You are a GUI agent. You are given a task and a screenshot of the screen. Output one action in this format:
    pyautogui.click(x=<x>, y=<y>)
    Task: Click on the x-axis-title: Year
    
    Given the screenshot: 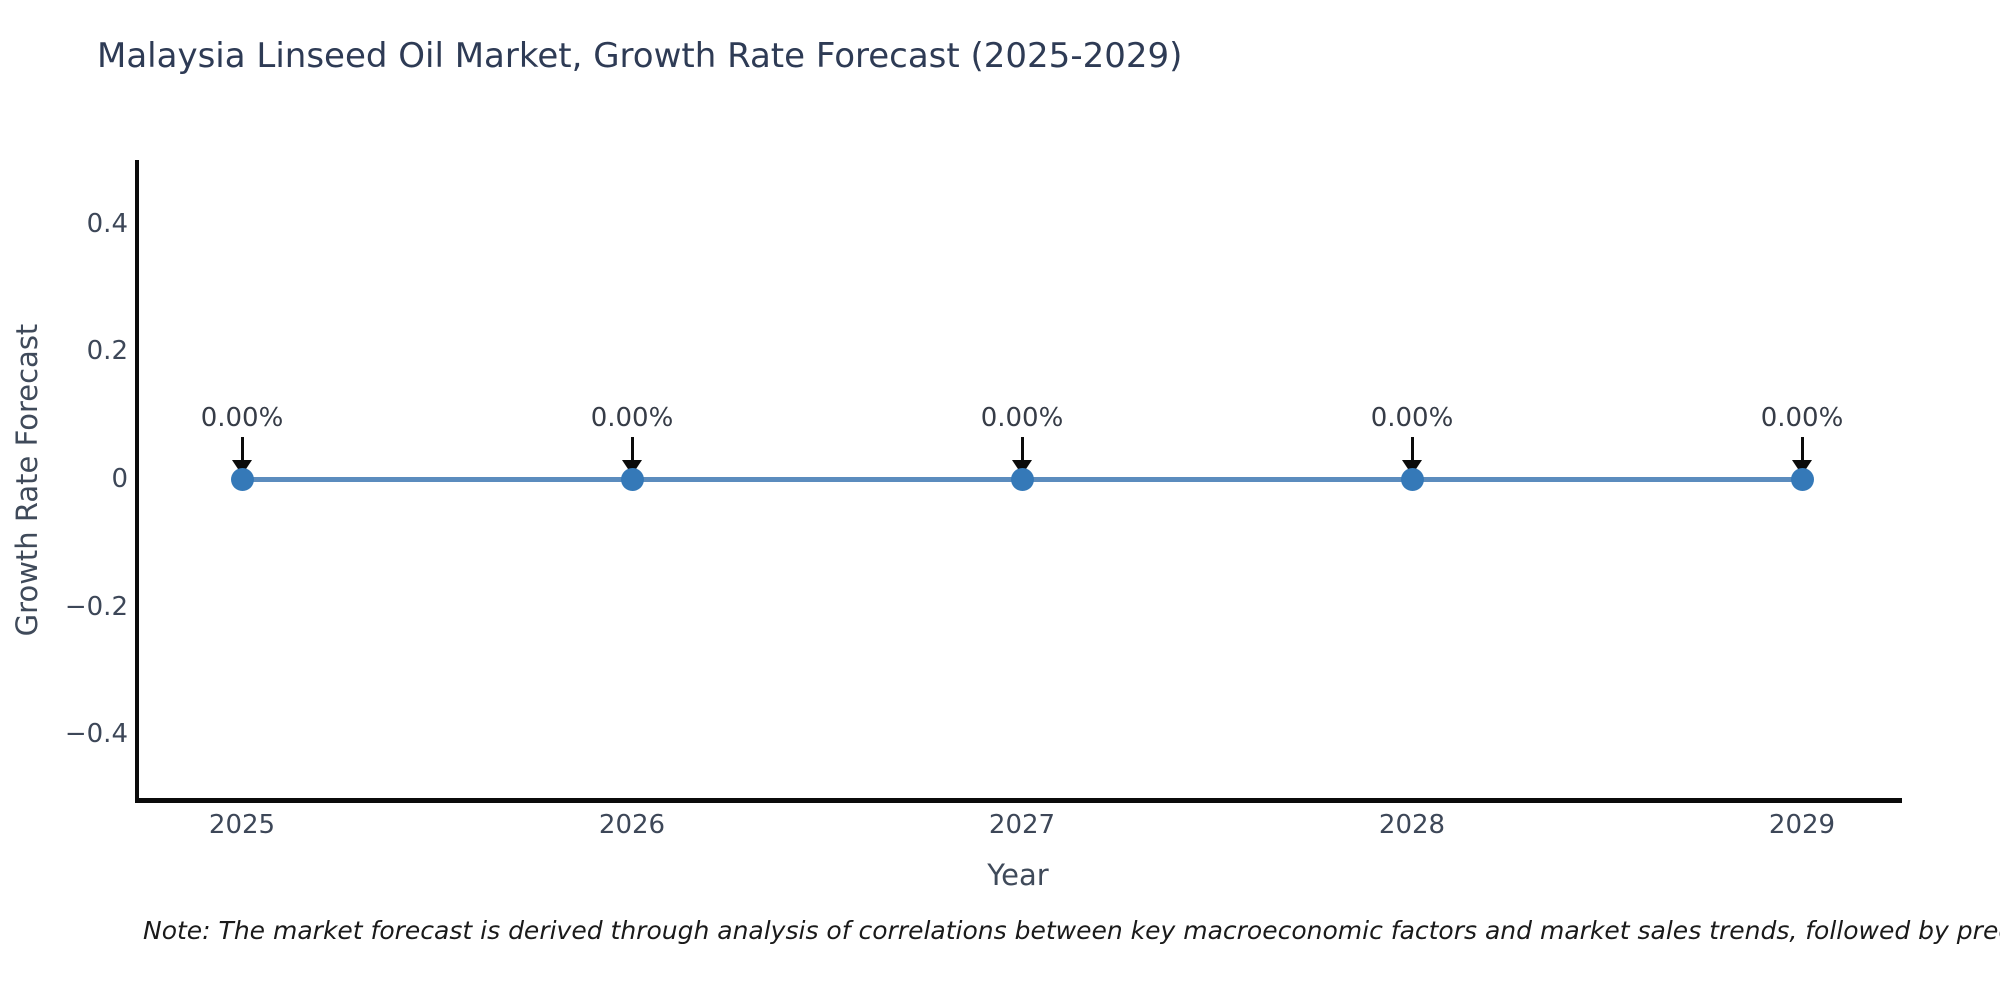 What is the action you would take?
    pyautogui.click(x=1018, y=875)
    